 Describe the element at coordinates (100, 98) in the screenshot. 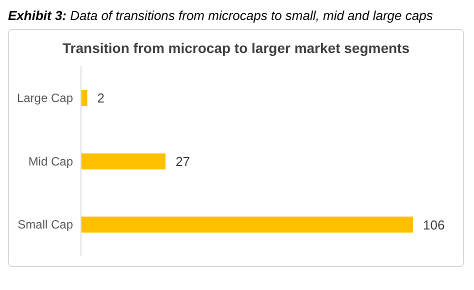

I see `data-label: 2` at that location.